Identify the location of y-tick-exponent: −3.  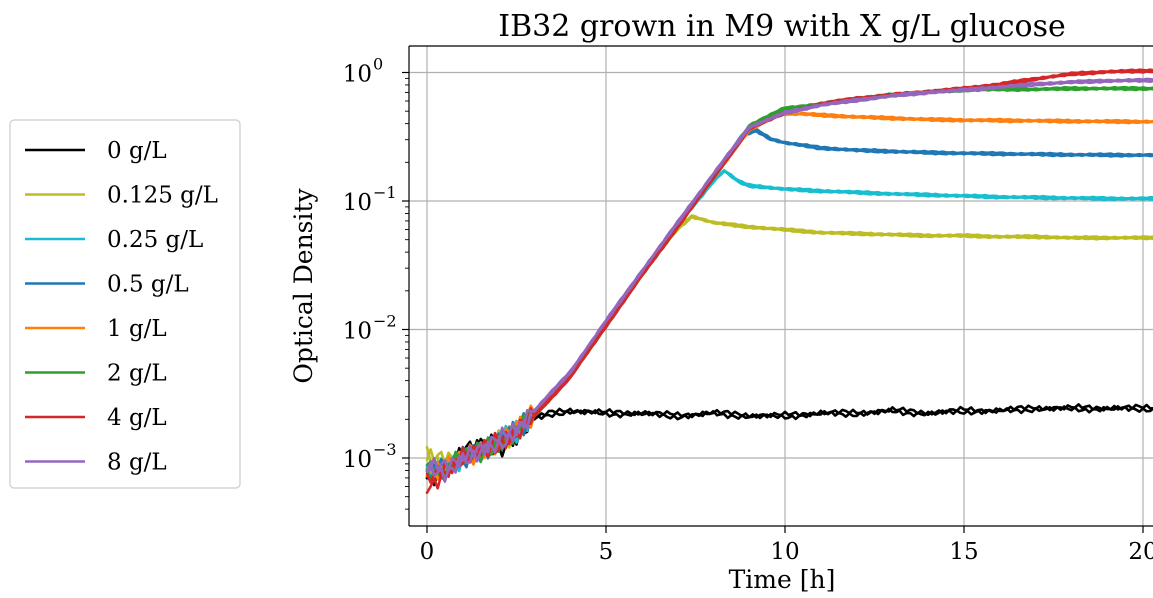
(385, 449).